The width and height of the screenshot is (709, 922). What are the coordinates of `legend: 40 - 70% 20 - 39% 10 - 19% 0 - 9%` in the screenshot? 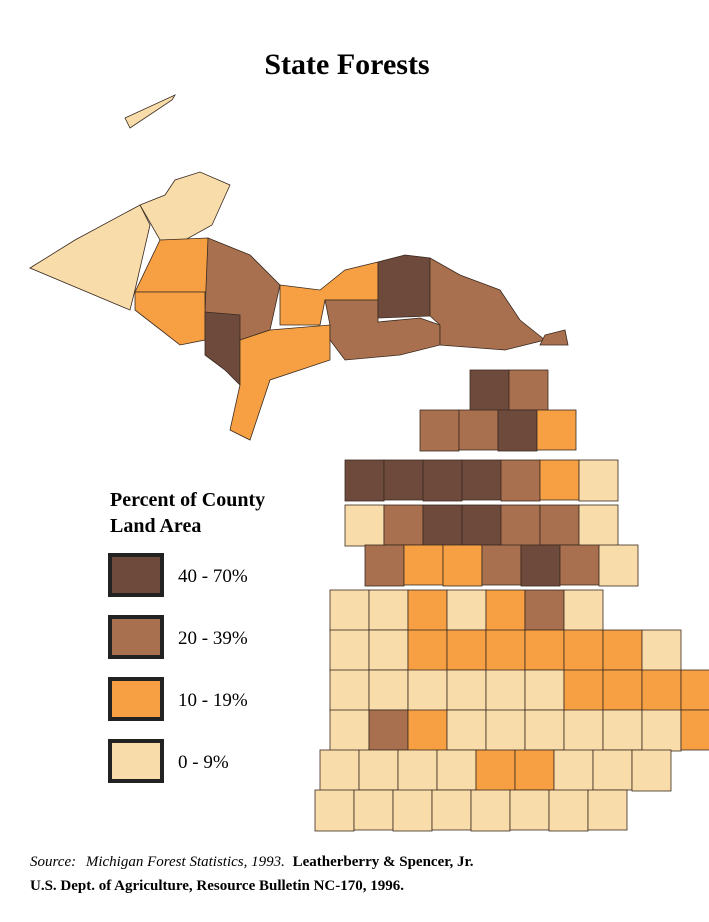 It's located at (178, 668).